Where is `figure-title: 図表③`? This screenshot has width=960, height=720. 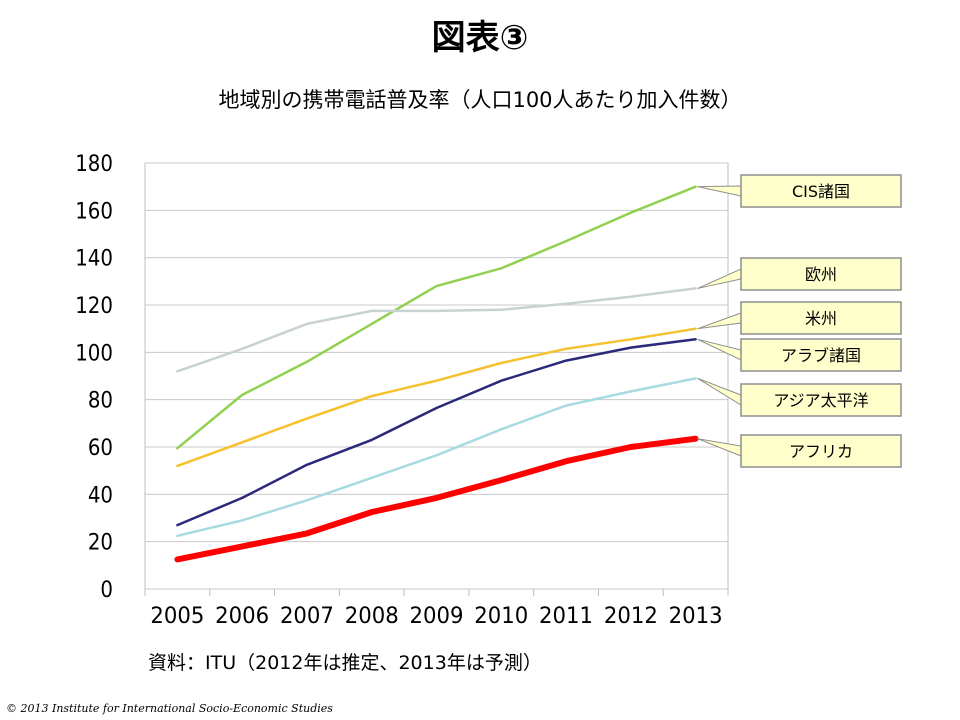 figure-title: 図表③ is located at coordinates (480, 38).